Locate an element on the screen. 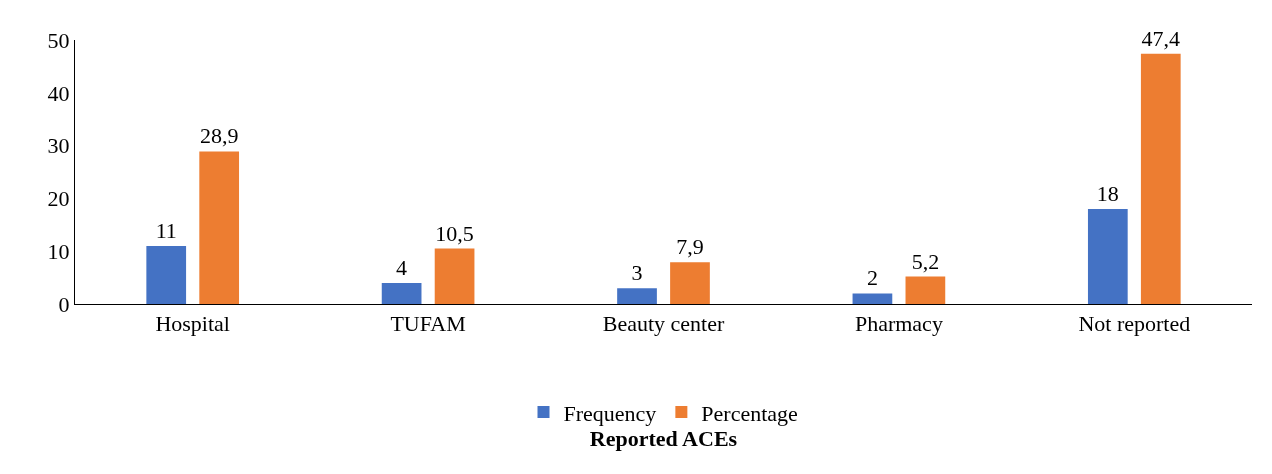  x-tick-label: TUFAM is located at coordinates (428, 324).